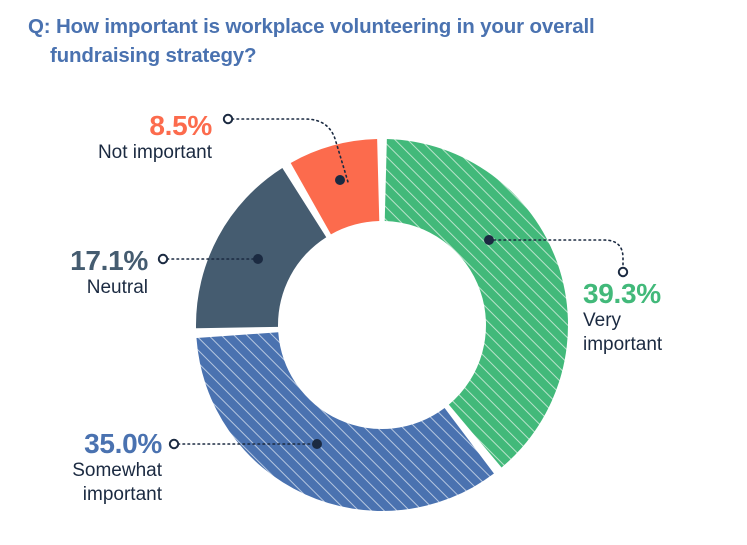 This screenshot has width=747, height=545. I want to click on leader-endpoint-not-important, so click(228, 119).